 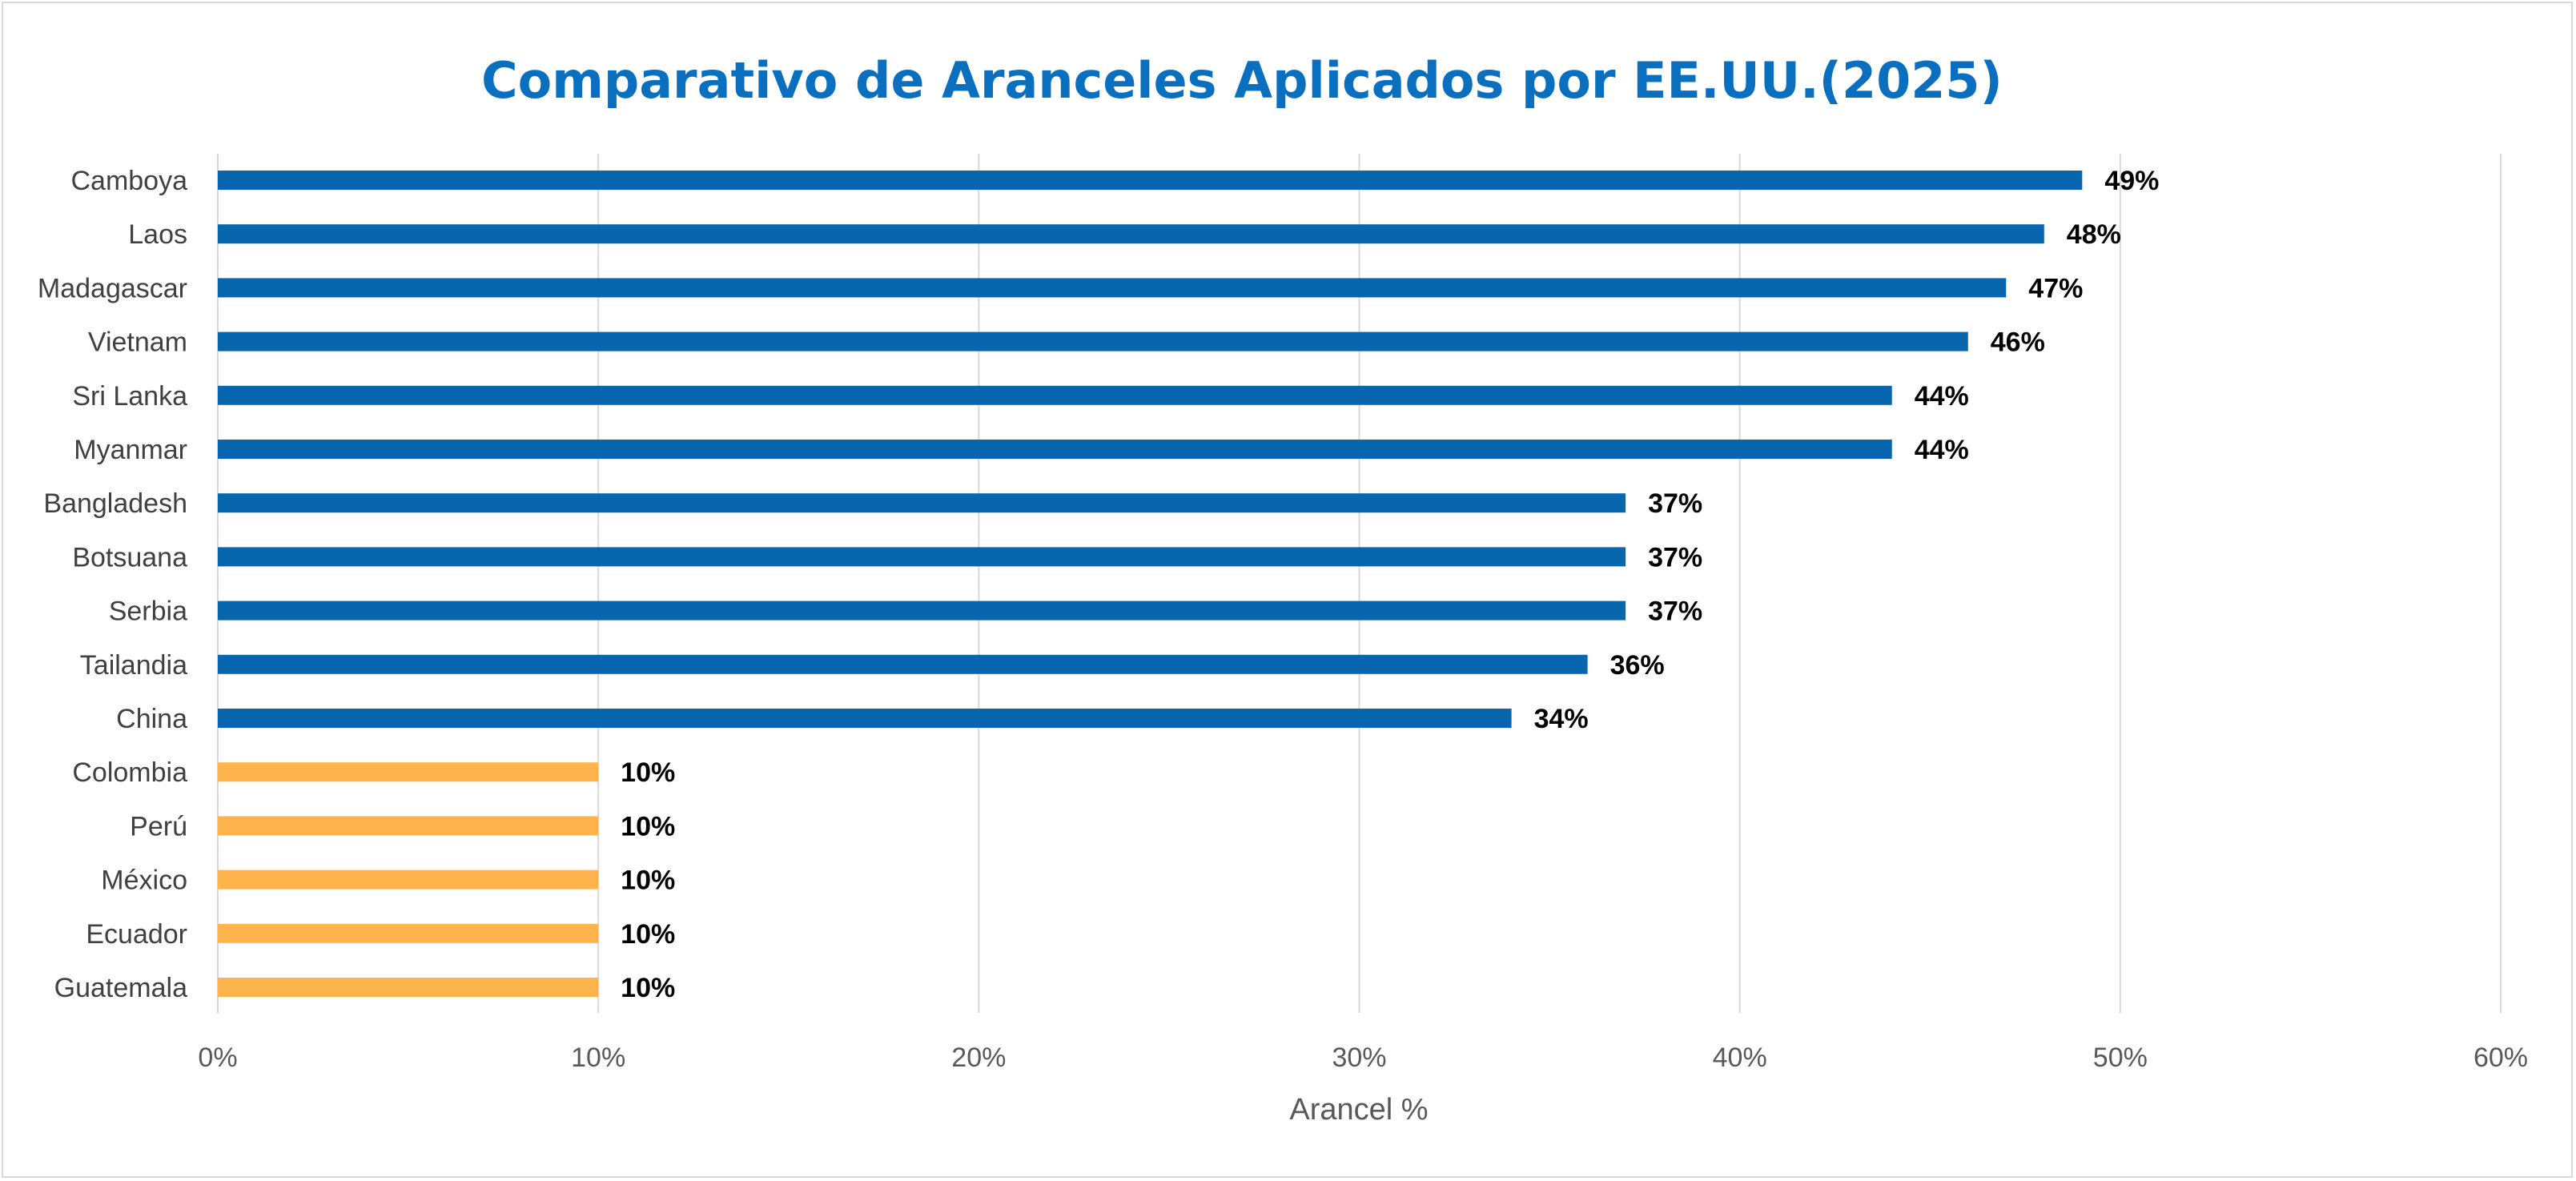 What do you see at coordinates (148, 612) in the screenshot?
I see `category-label: Serbia` at bounding box center [148, 612].